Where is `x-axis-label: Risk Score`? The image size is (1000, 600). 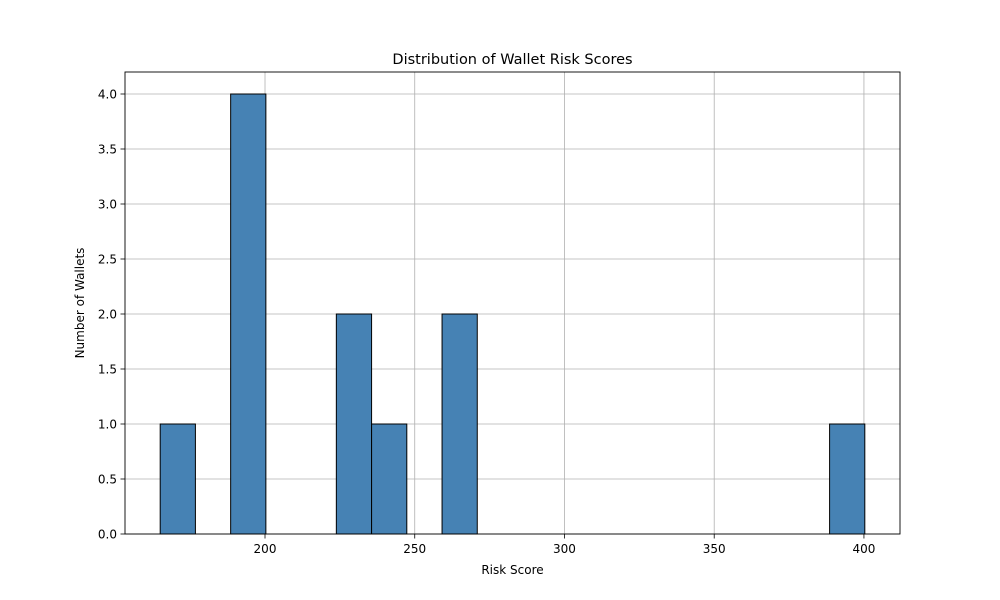 x-axis-label: Risk Score is located at coordinates (512, 570).